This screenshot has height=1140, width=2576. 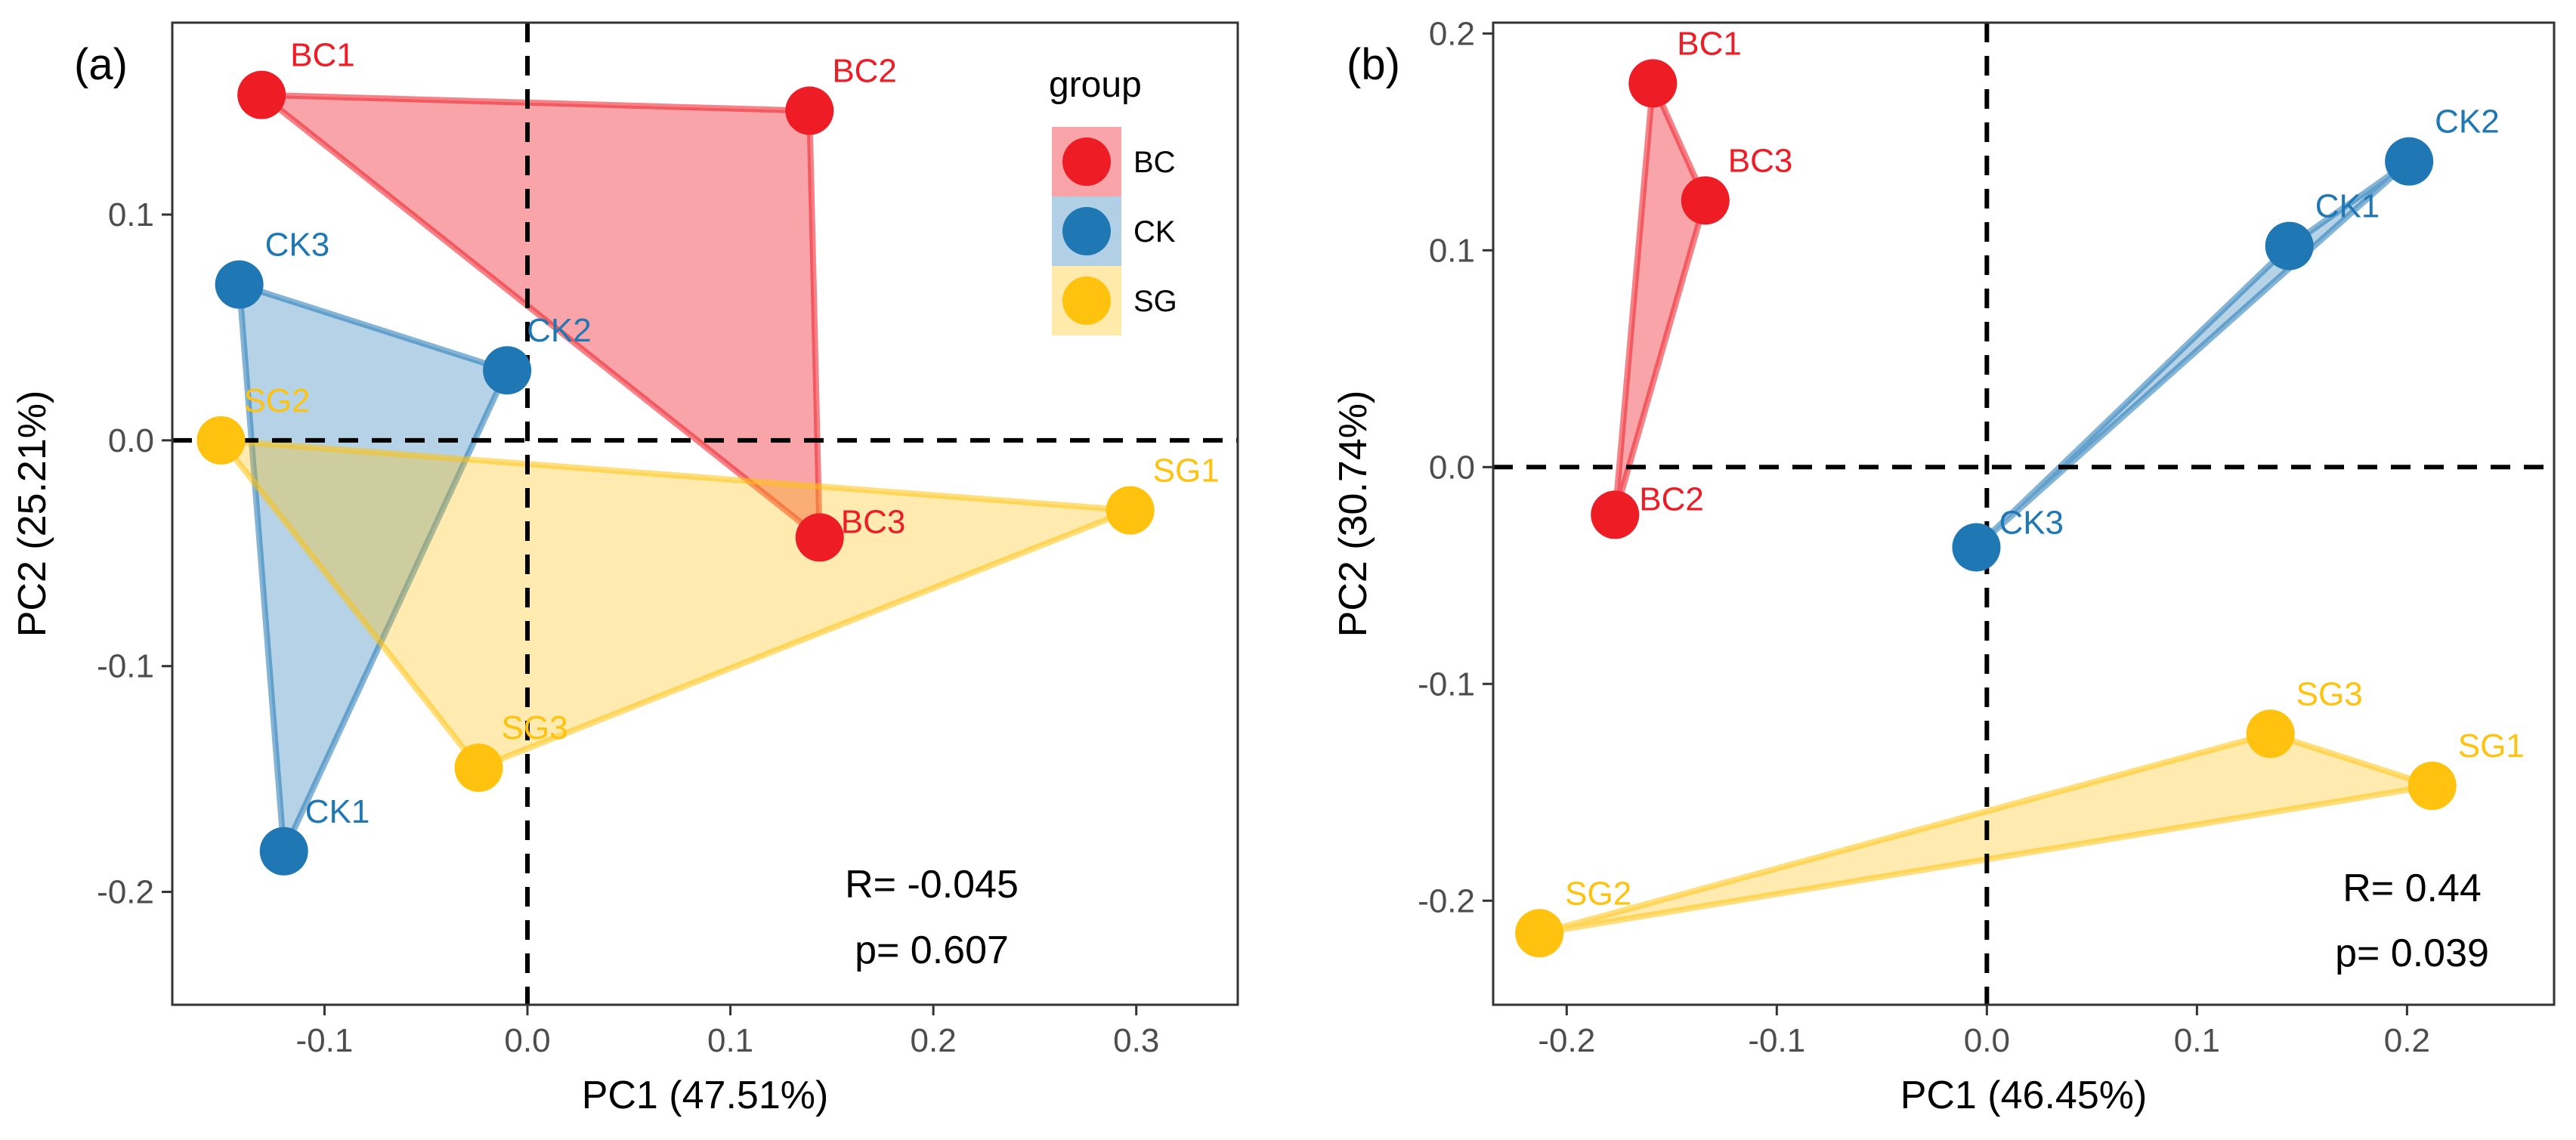 I want to click on stat-p-b: p= 0.039, so click(x=2412, y=953).